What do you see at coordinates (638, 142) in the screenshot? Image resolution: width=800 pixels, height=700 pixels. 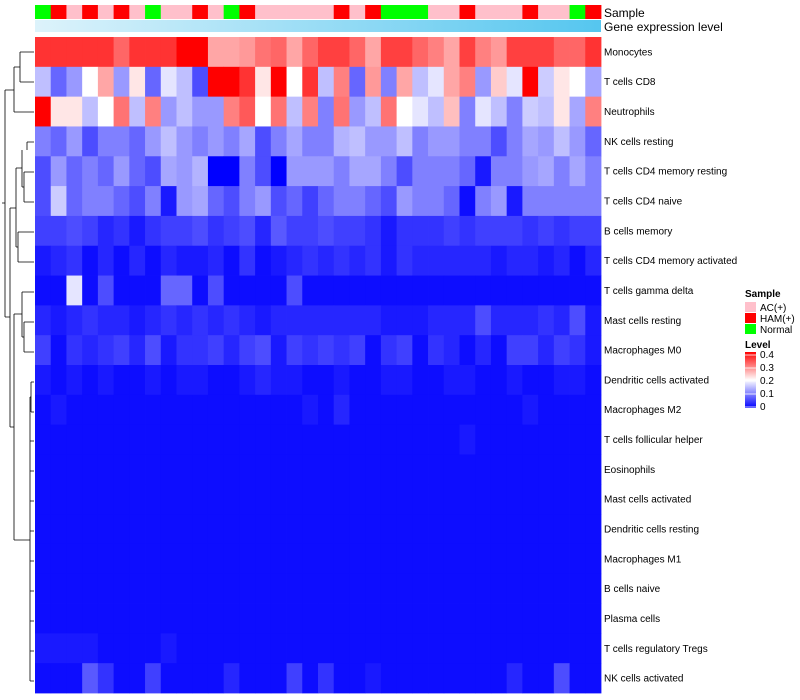 I see `row-label: NK cells resting` at bounding box center [638, 142].